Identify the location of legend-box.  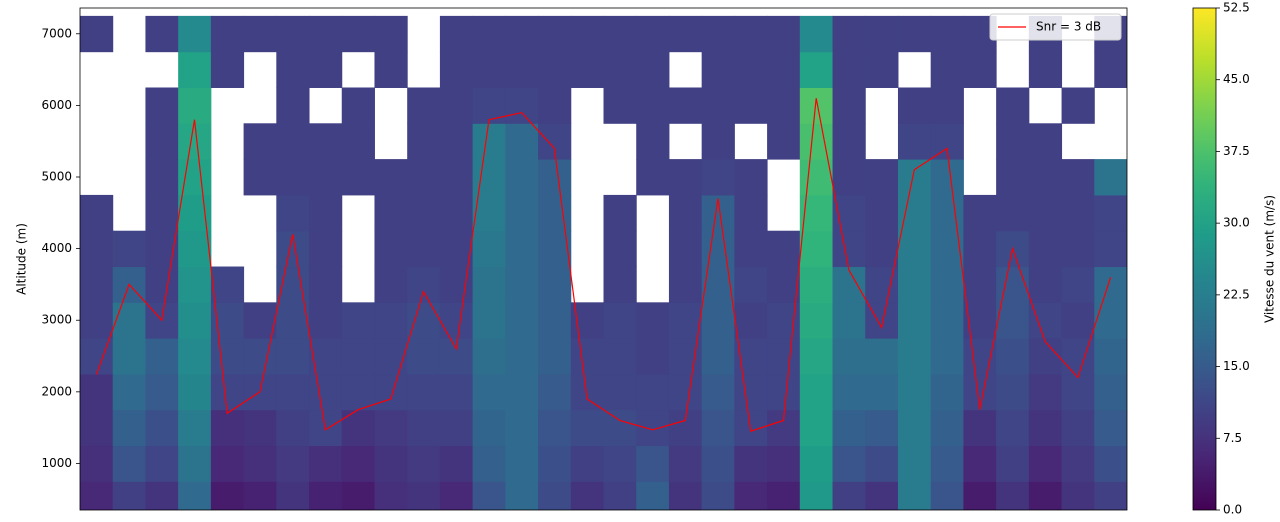
(1055, 27).